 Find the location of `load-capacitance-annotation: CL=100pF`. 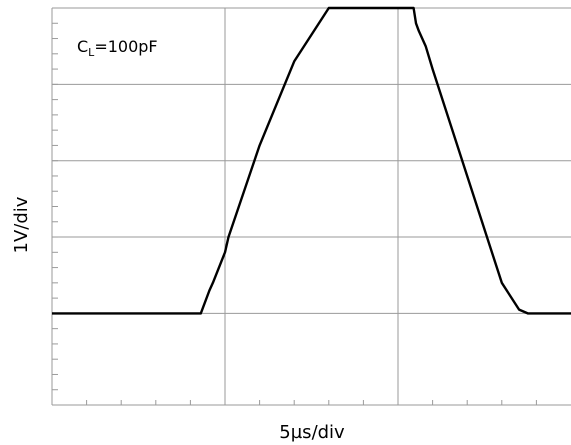

load-capacitance-annotation: CL=100pF is located at coordinates (117, 48).